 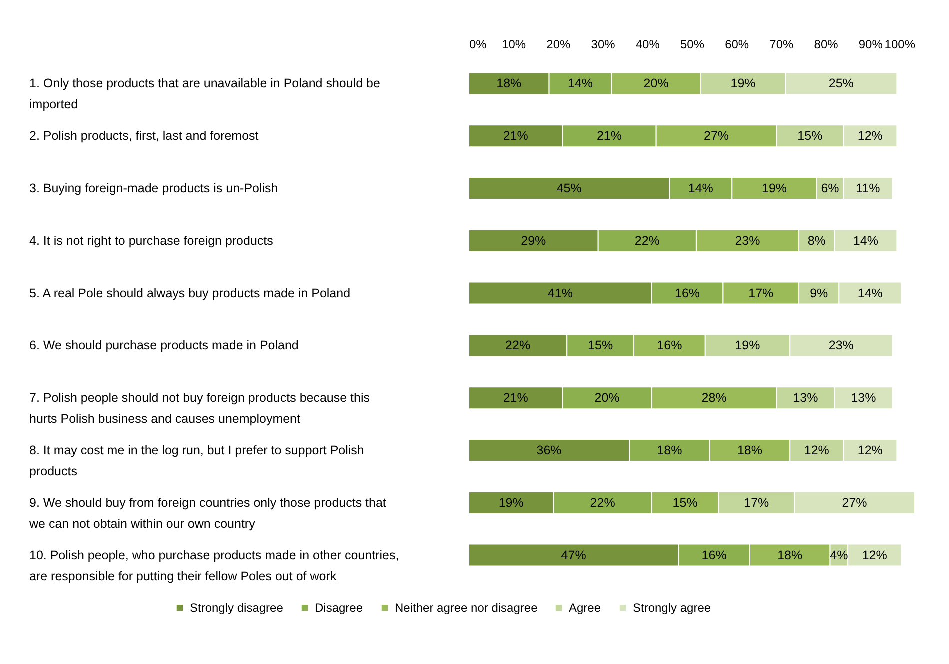 What do you see at coordinates (154, 189) in the screenshot?
I see `y-tick-label: 3. Buying foreign-made products is un-Polish` at bounding box center [154, 189].